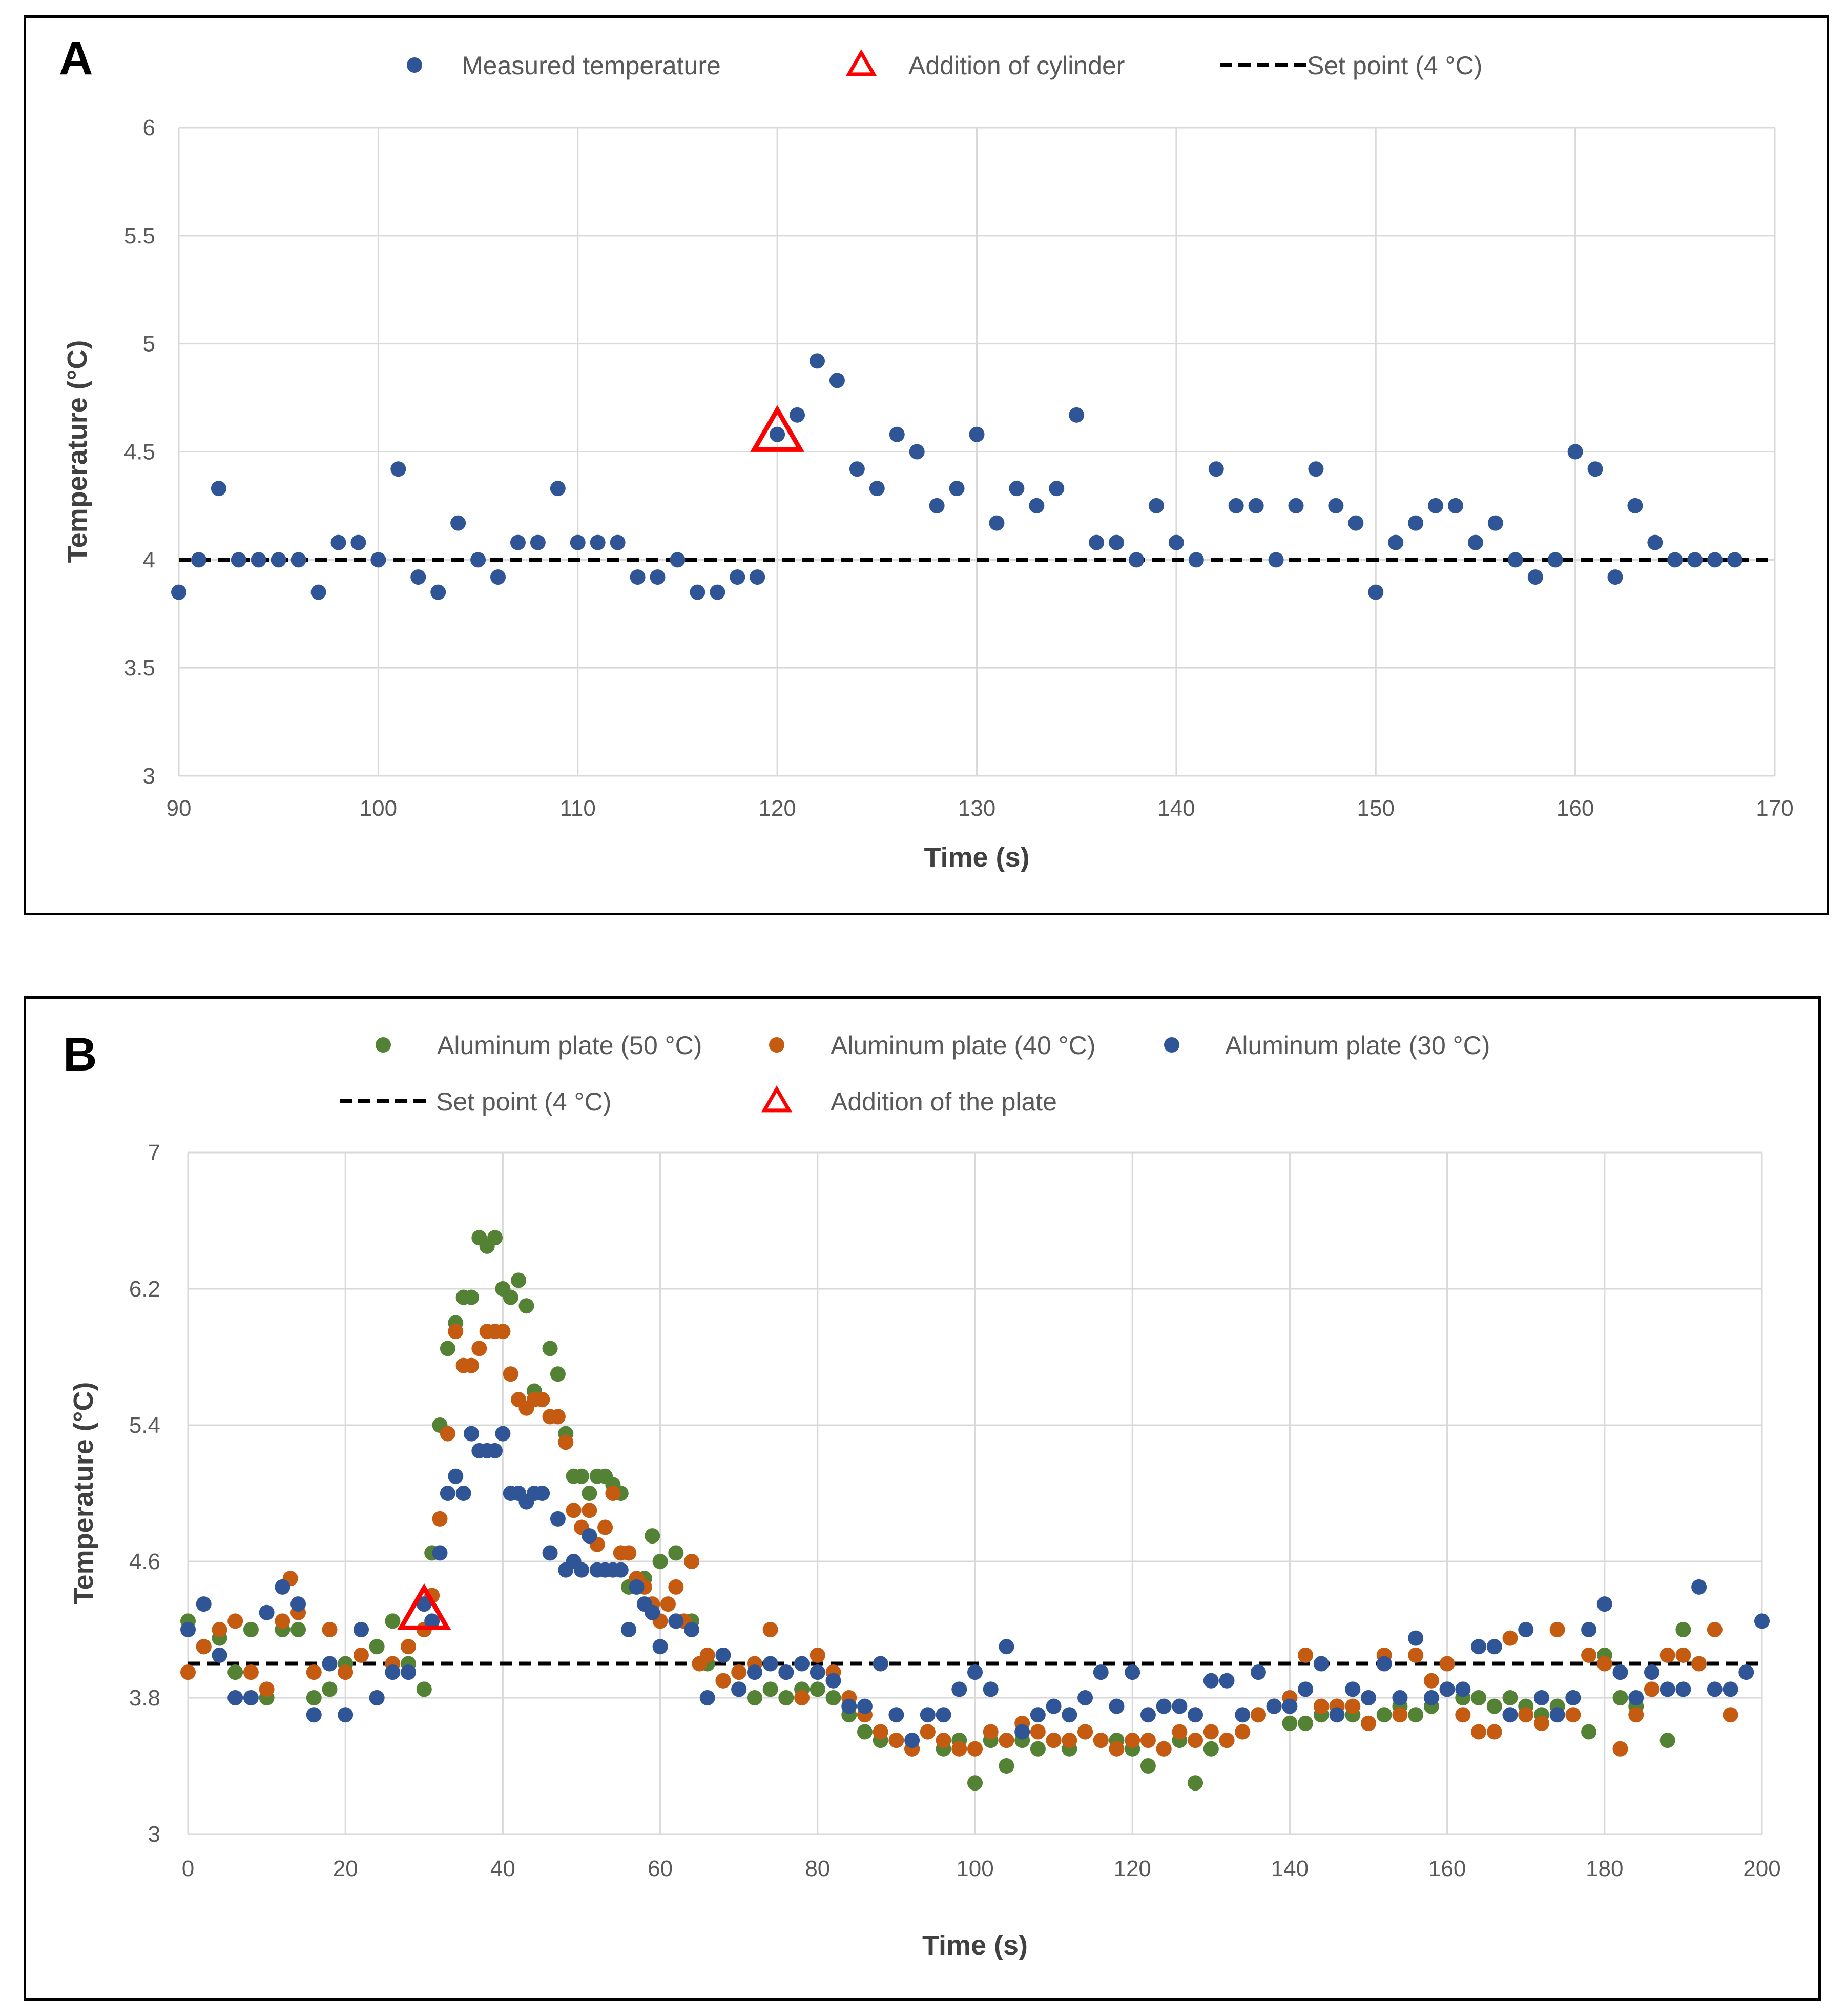 Image resolution: width=1847 pixels, height=2016 pixels. What do you see at coordinates (1394, 65) in the screenshot?
I see `legend-label: Set point (4 °C)` at bounding box center [1394, 65].